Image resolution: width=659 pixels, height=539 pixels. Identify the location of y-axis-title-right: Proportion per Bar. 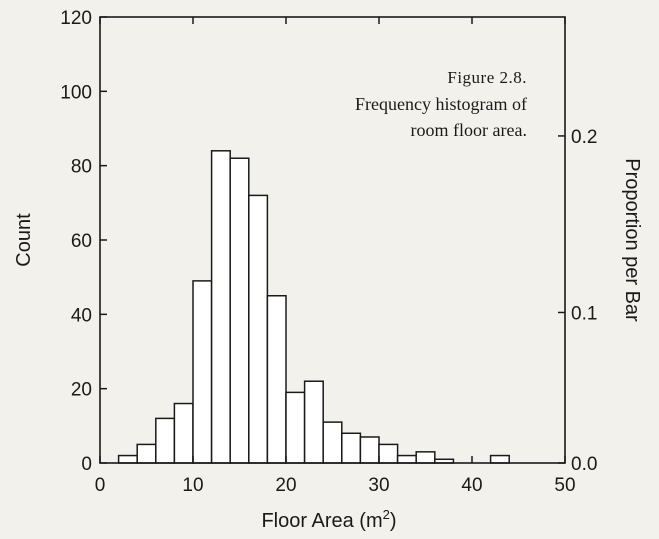
(632, 240).